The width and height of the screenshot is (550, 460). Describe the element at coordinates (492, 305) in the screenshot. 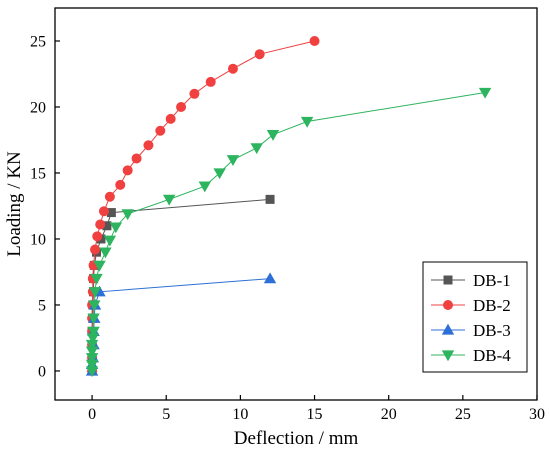

I see `legend-label: DB-2` at that location.